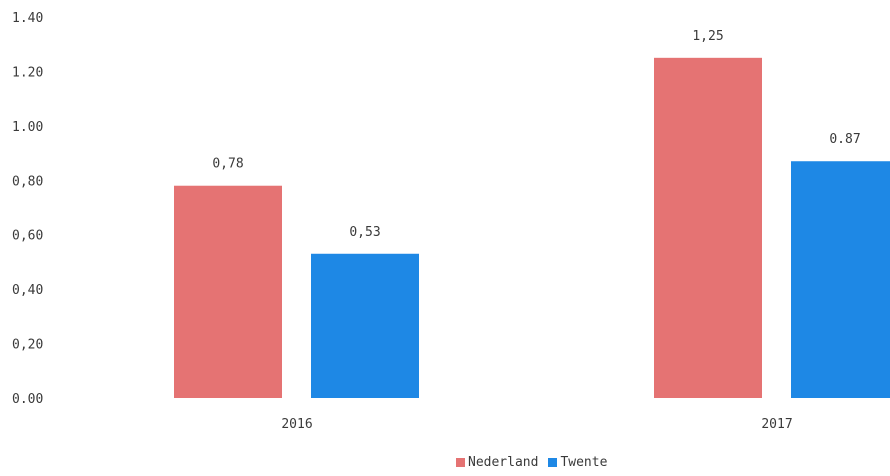 The image size is (890, 476). What do you see at coordinates (840, 279) in the screenshot?
I see `bar-twente-2017` at bounding box center [840, 279].